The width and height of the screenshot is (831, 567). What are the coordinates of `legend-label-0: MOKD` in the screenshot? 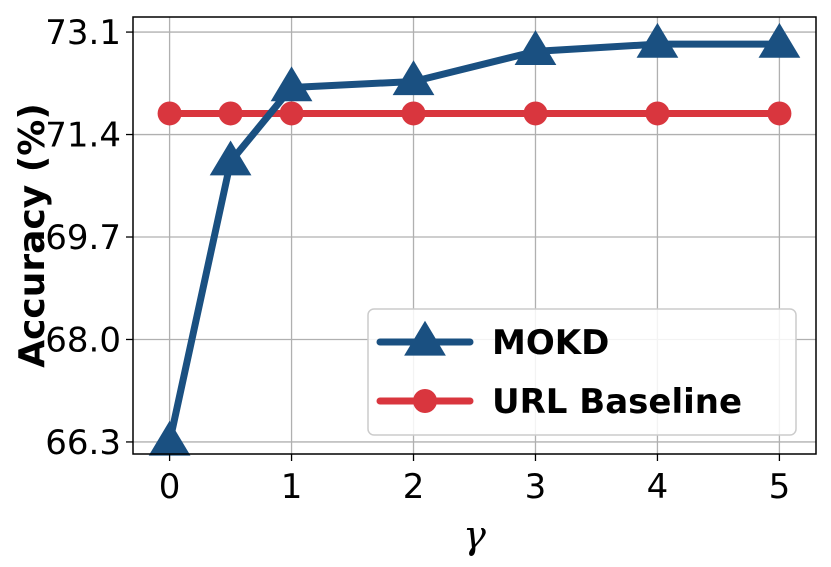 It's located at (550, 343).